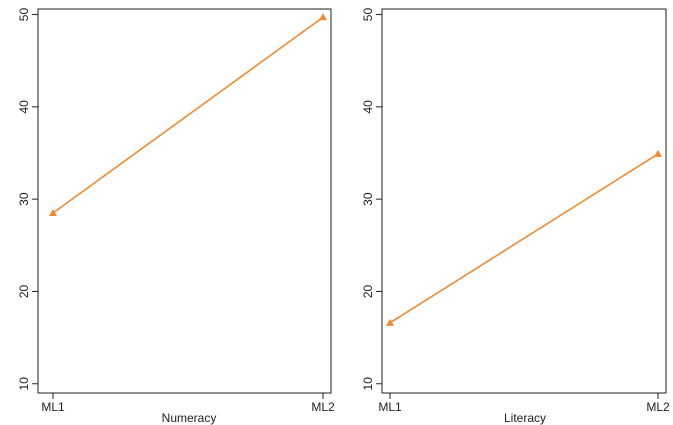 This screenshot has width=673, height=425. Describe the element at coordinates (525, 418) in the screenshot. I see `x-axis-label: Literacy` at that location.